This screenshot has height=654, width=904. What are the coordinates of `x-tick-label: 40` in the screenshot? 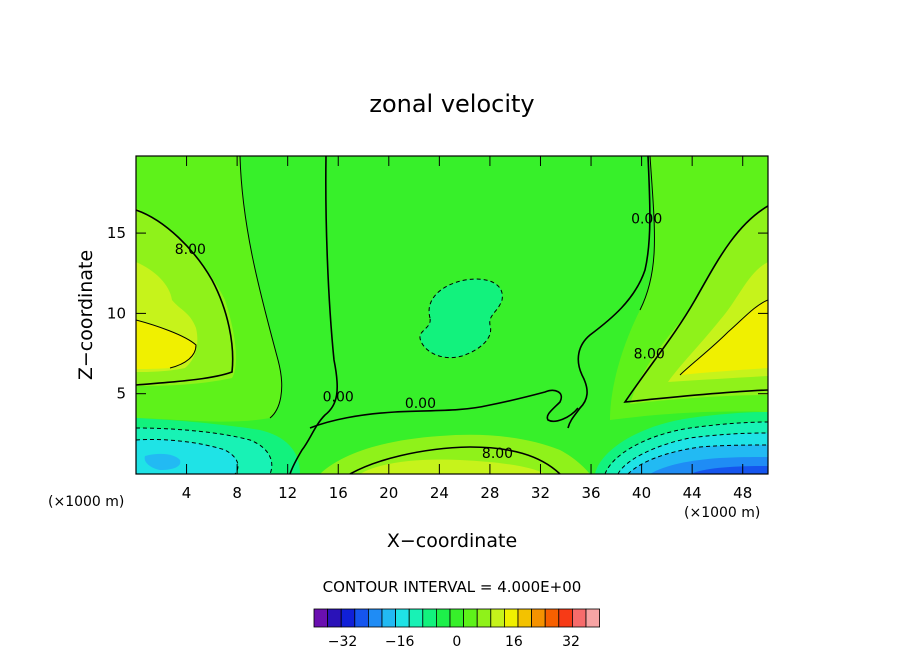 It's located at (641, 493).